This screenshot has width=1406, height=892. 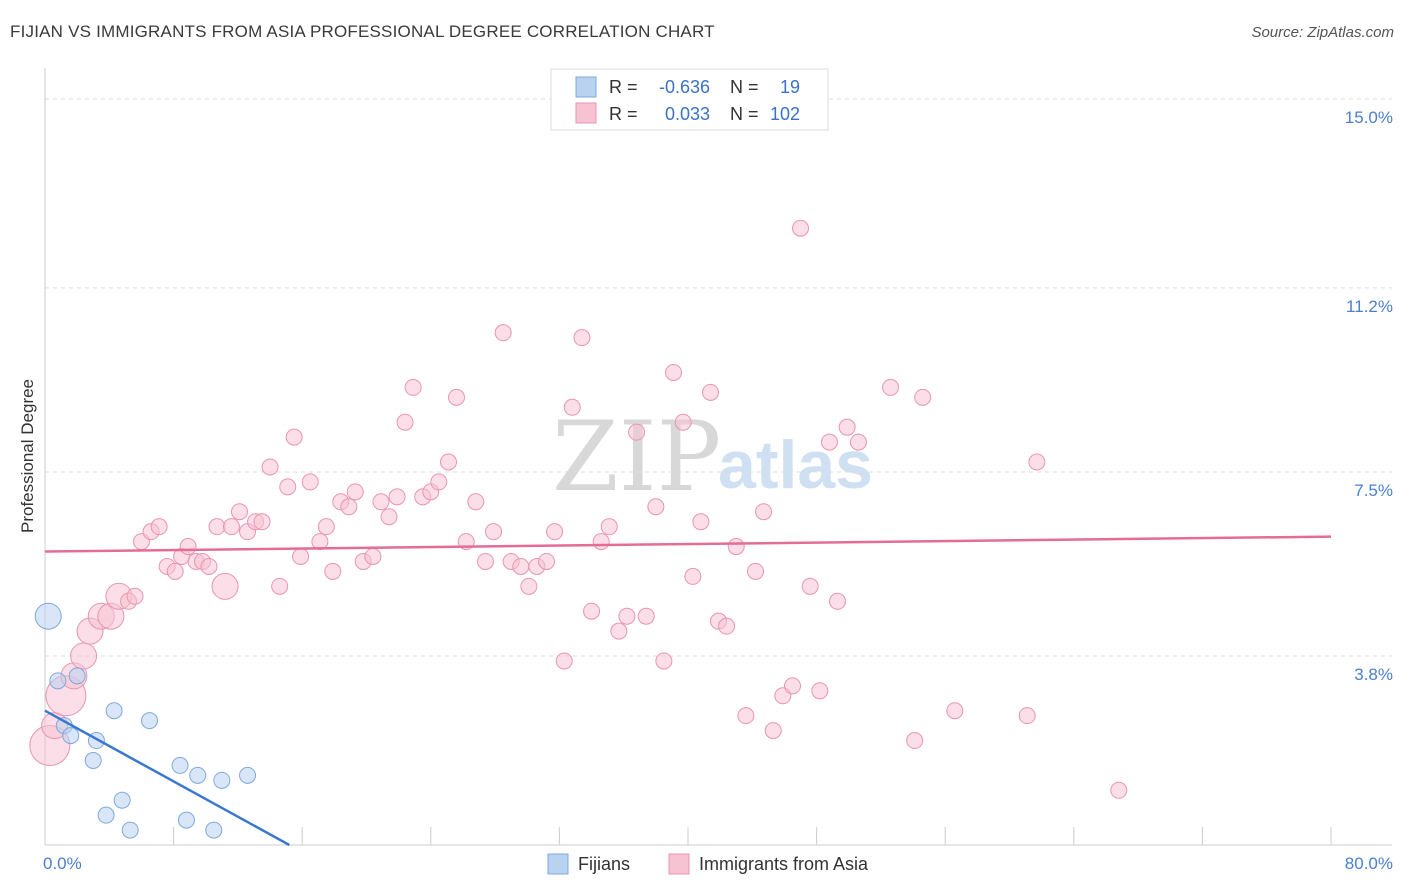 What do you see at coordinates (623, 114) in the screenshot?
I see `legend-r-label-2: R =` at bounding box center [623, 114].